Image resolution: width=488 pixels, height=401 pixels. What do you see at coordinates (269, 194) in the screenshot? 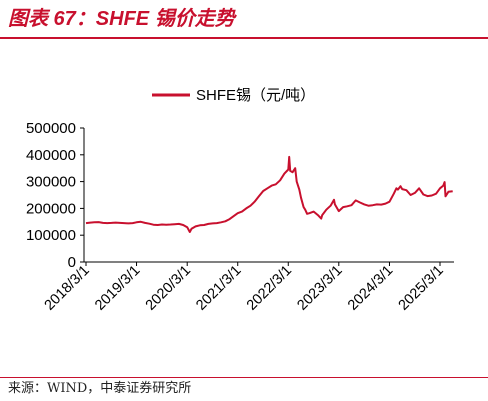
I see `series-line-shfe-tin` at bounding box center [269, 194].